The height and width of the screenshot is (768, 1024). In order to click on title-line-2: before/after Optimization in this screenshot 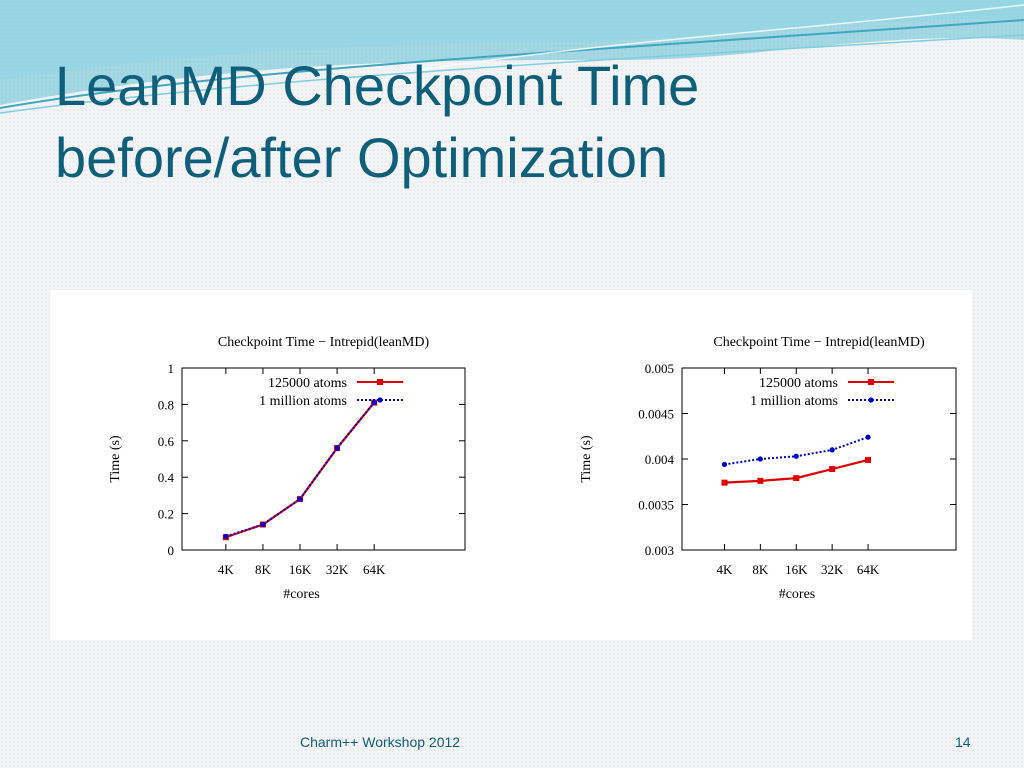, I will do `click(362, 157)`.